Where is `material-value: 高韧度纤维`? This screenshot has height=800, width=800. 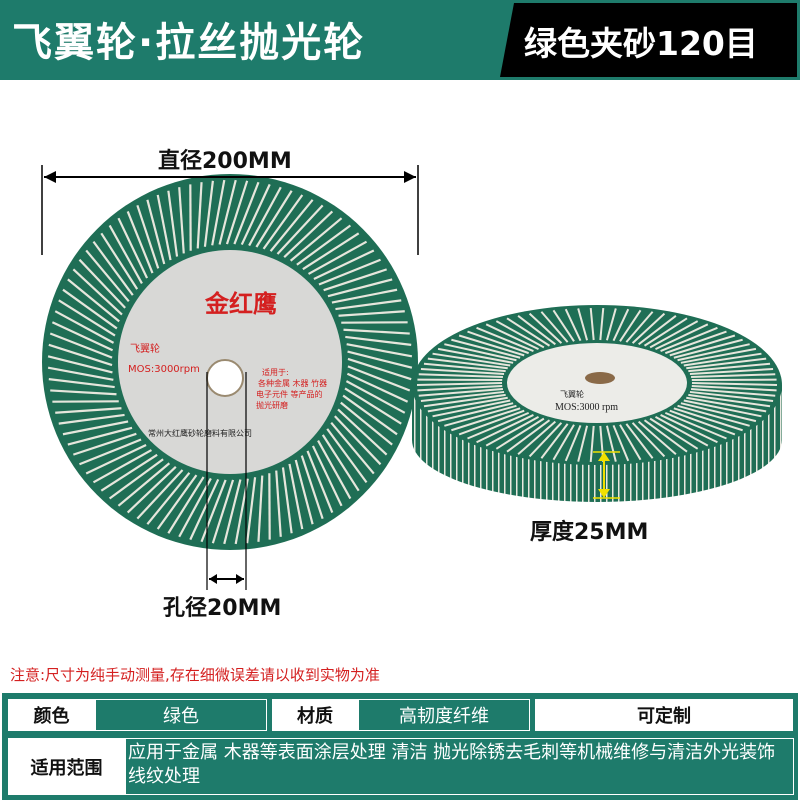
material-value: 高韧度纤维 is located at coordinates (444, 715).